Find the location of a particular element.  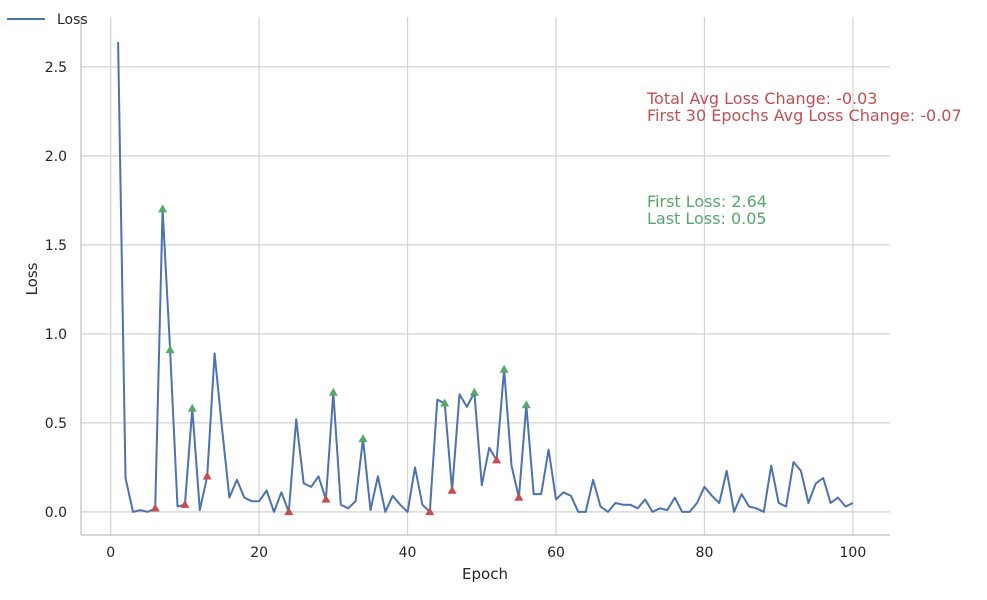

y-tick-label-0.5: 0.5 is located at coordinates (56, 424).